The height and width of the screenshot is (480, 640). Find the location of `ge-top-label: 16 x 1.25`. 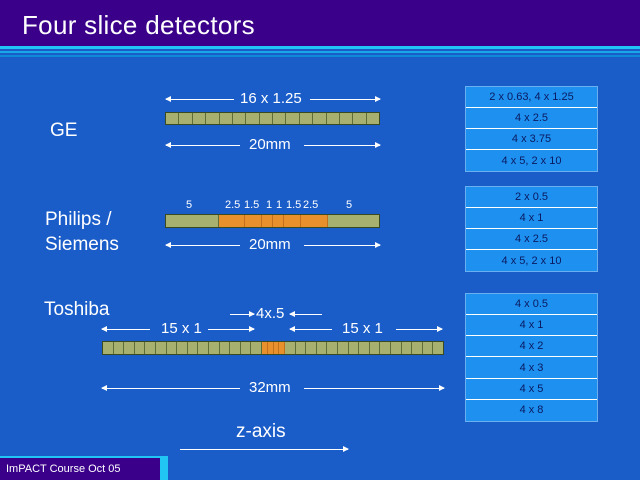

ge-top-label: 16 x 1.25 is located at coordinates (271, 98).